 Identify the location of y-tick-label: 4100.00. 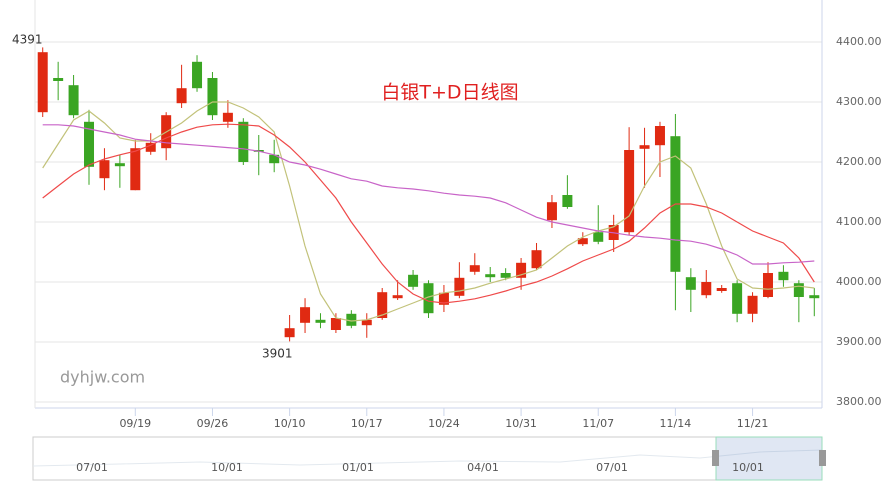
(859, 221).